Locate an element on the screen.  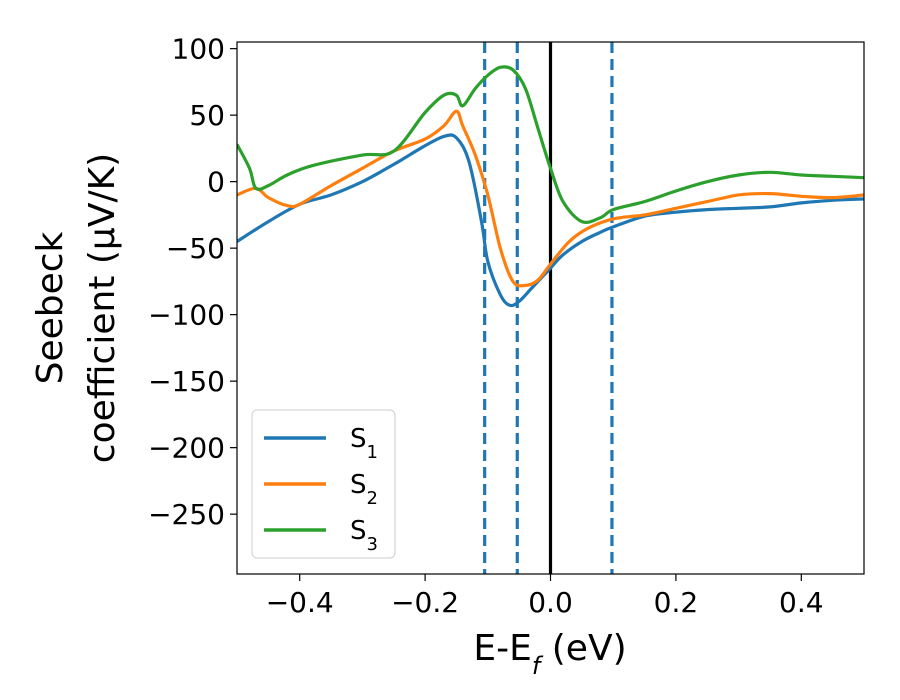
x-tick-label: 0.0 is located at coordinates (550, 602).